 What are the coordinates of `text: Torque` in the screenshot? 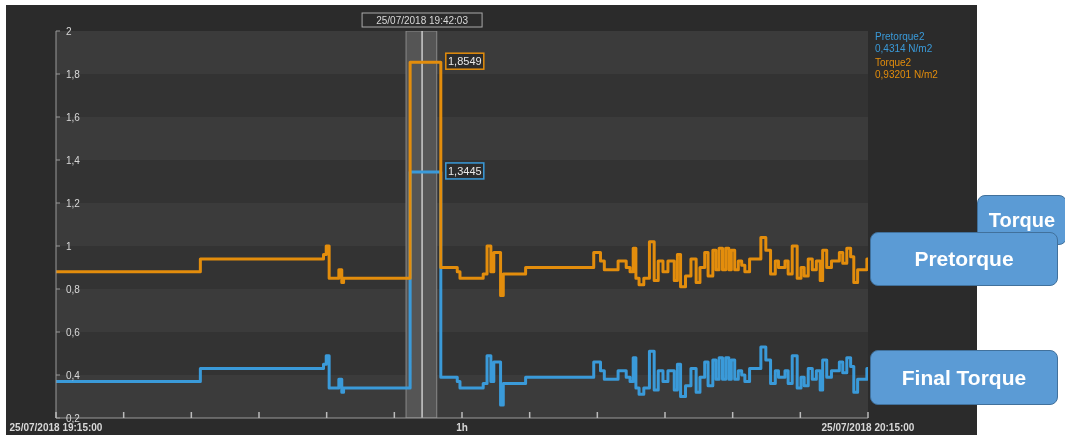 It's located at (1021, 220).